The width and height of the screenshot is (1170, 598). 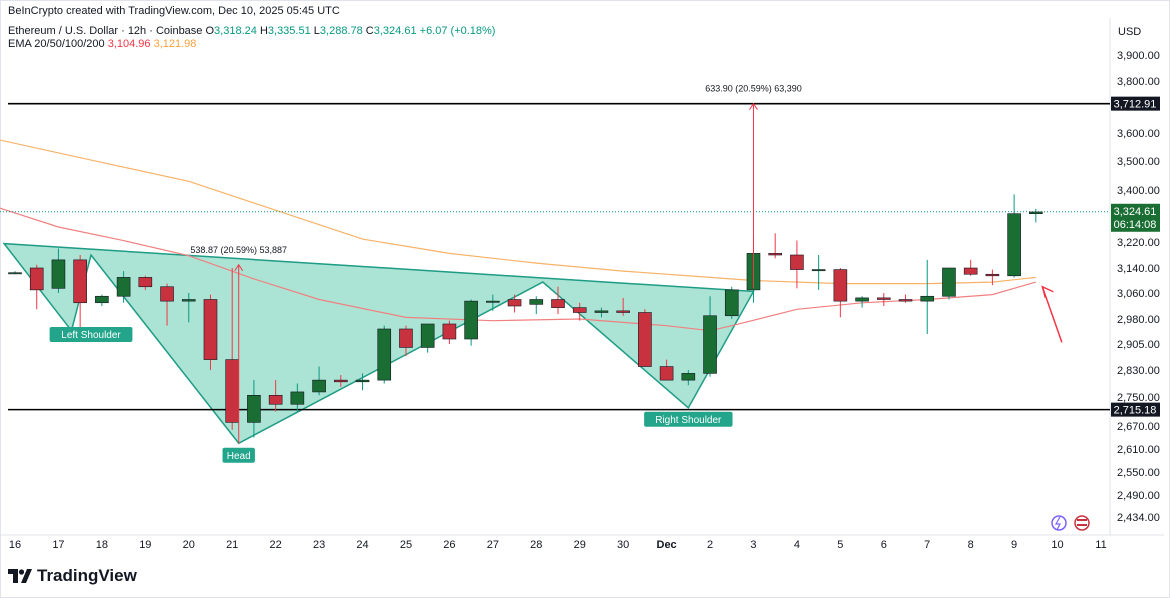 What do you see at coordinates (87, 575) in the screenshot?
I see `brand-name: TradingView` at bounding box center [87, 575].